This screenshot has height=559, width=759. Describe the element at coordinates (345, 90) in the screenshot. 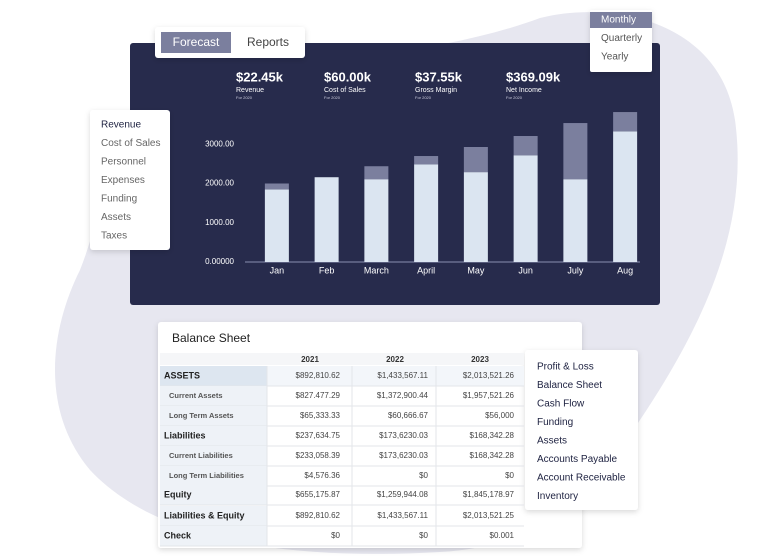

I see `kpi-label: Cost of Sales` at that location.